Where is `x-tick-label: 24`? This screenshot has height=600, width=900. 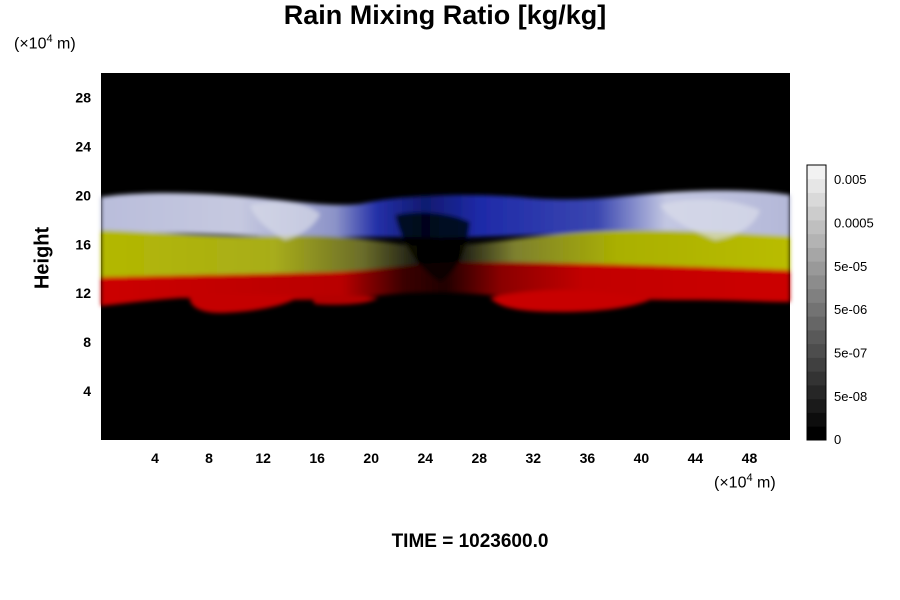 x-tick-label: 24 is located at coordinates (425, 458).